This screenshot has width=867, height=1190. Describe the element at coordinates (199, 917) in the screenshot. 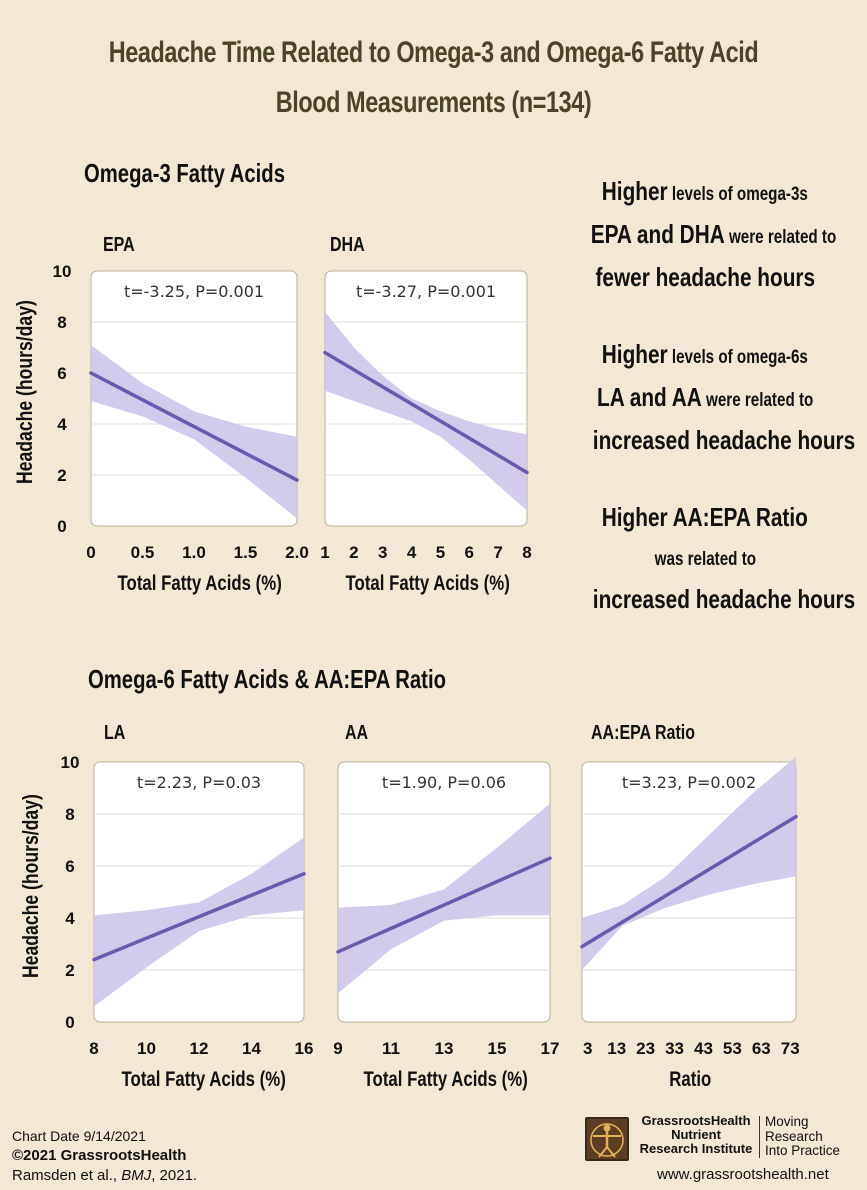

I see `regression-line-la` at that location.